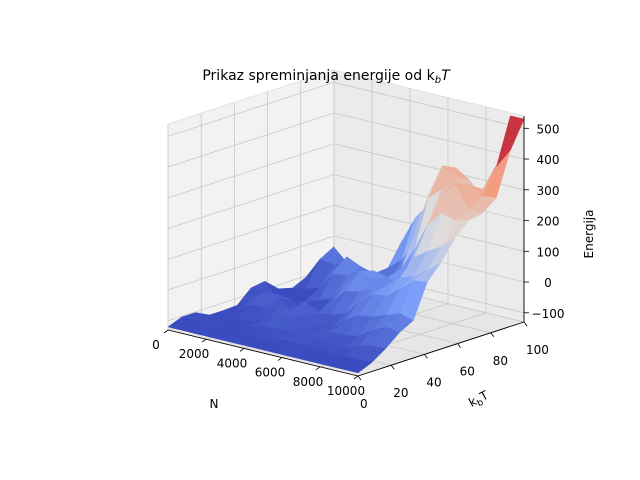  I want to click on title-subscript: b, so click(438, 80).